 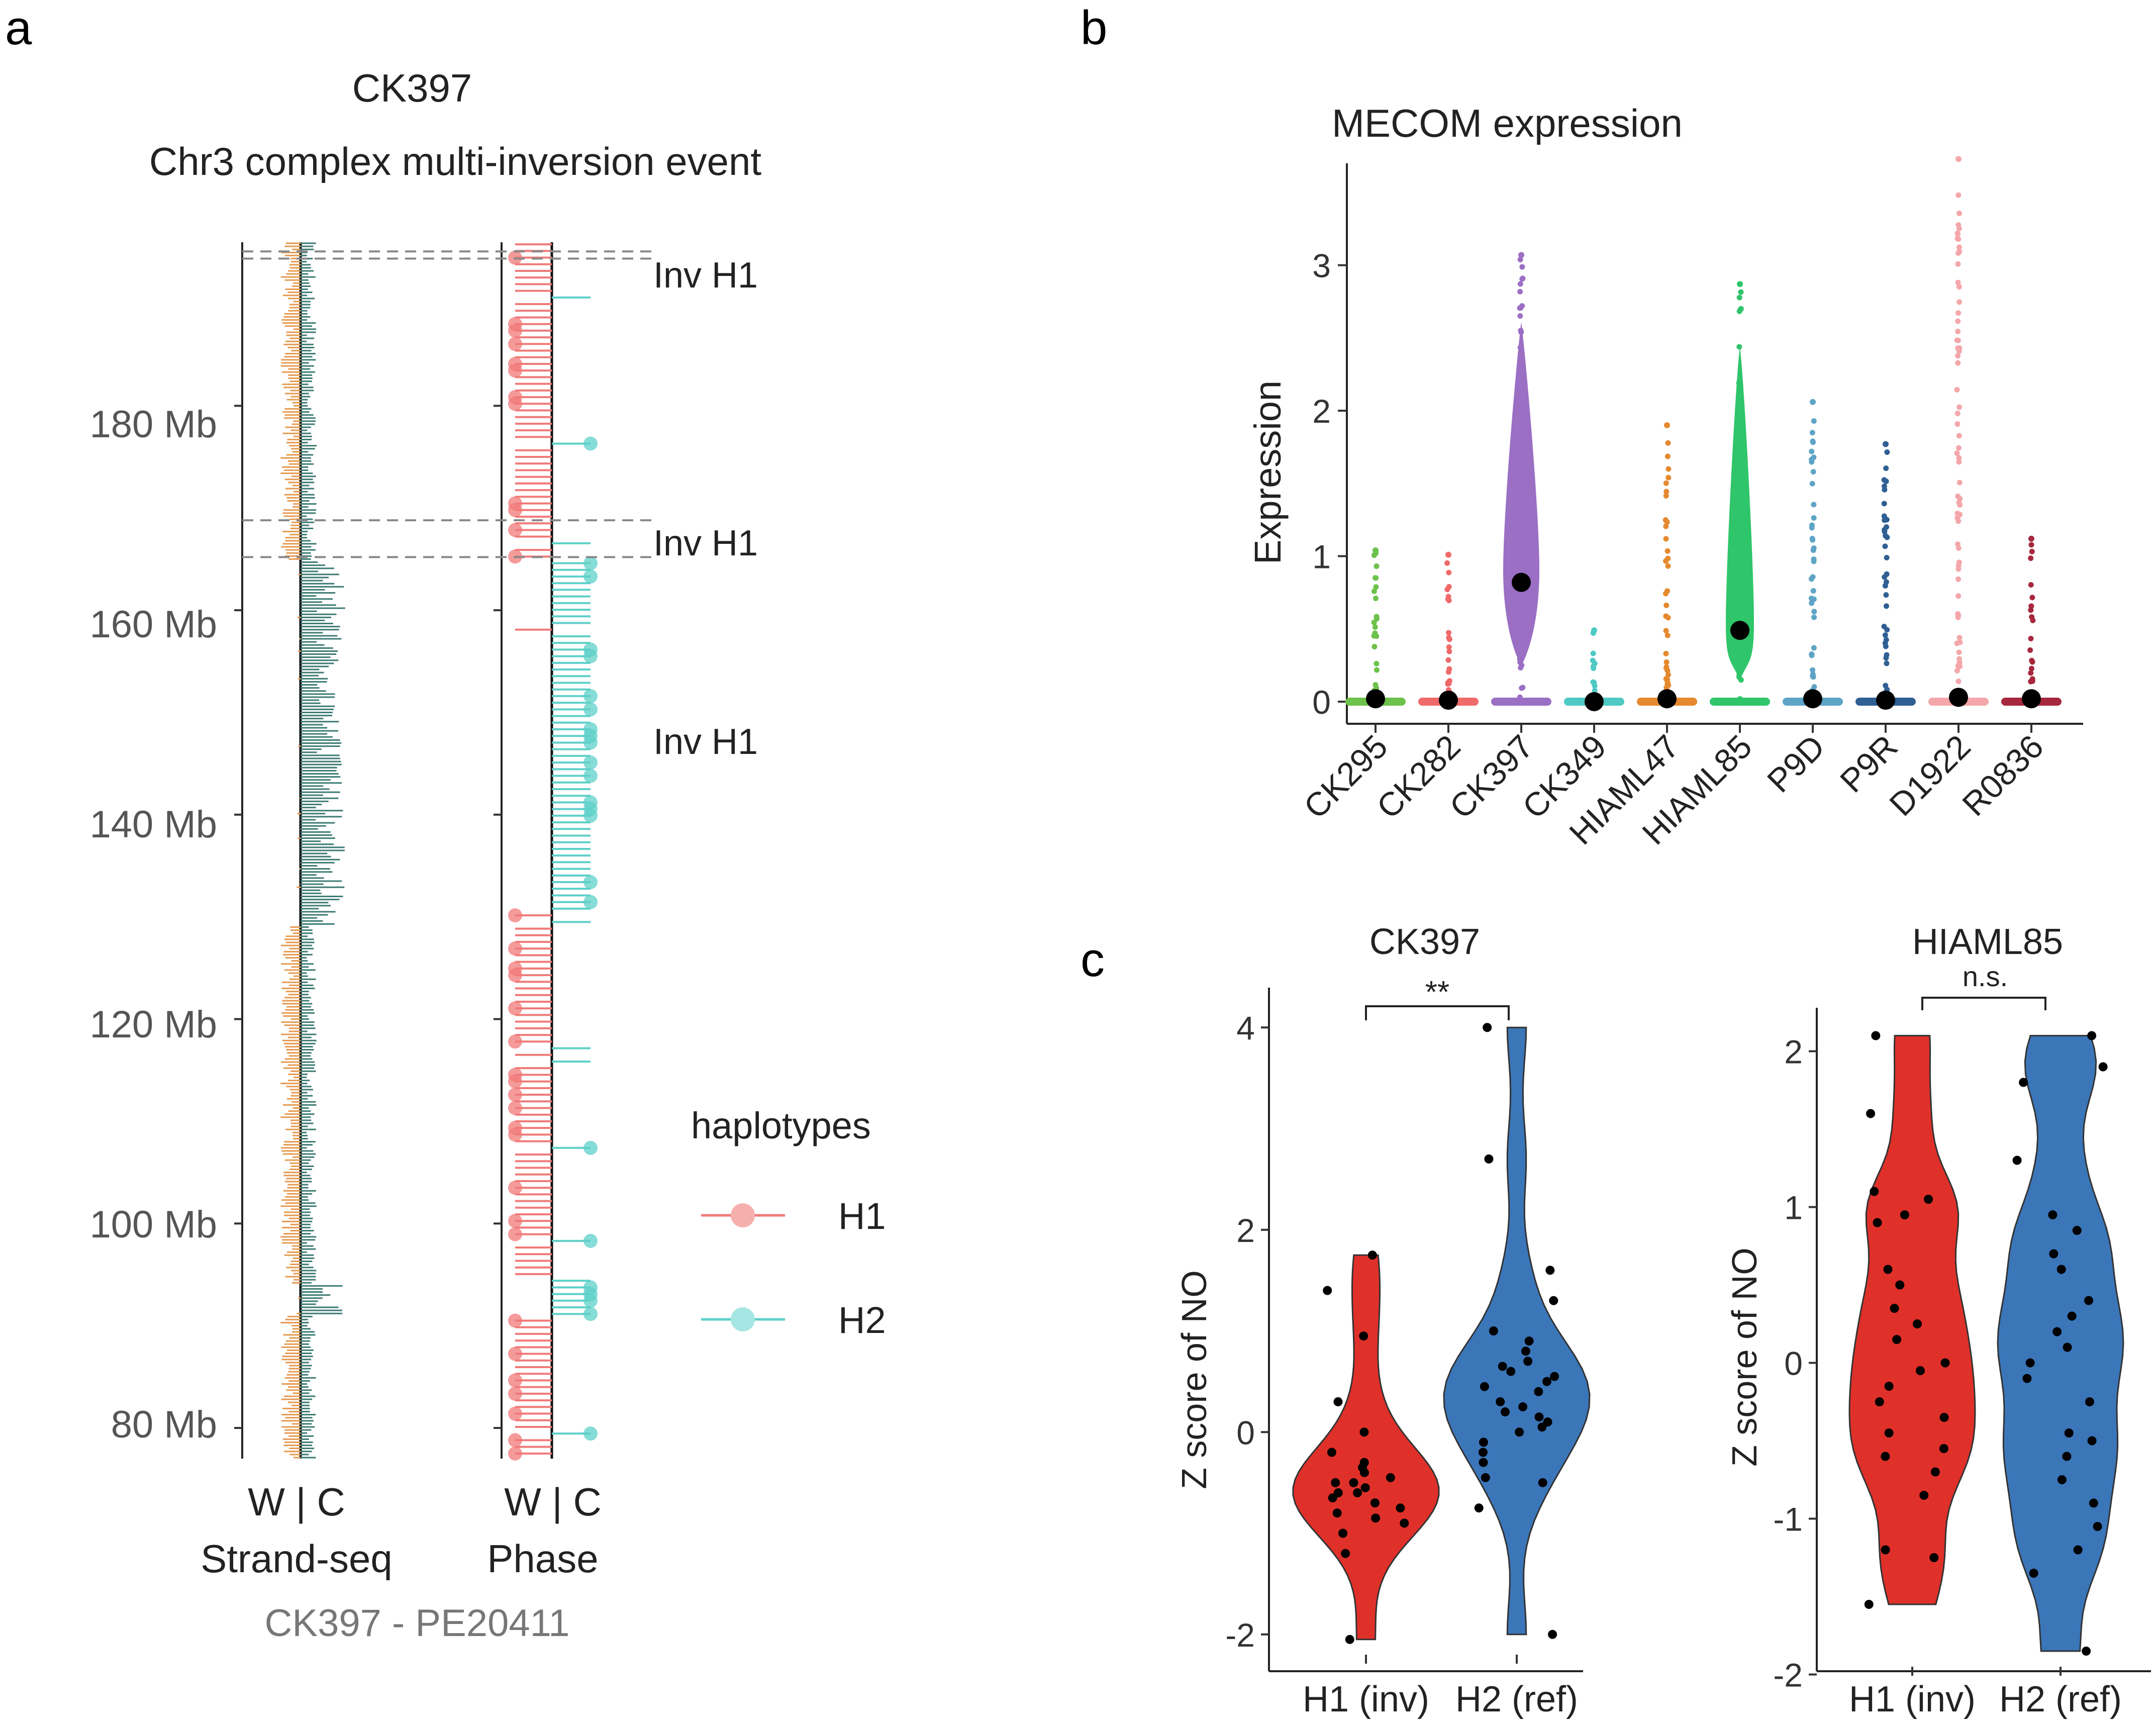 I want to click on x-tick-label: H2 (ref), so click(x=1516, y=1699).